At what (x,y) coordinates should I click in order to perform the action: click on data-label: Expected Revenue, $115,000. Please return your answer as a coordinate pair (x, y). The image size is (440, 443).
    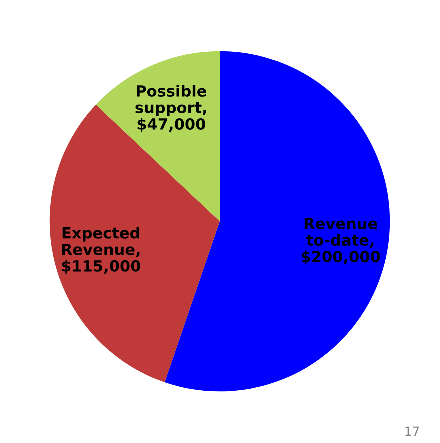
    Looking at the image, I should click on (101, 250).